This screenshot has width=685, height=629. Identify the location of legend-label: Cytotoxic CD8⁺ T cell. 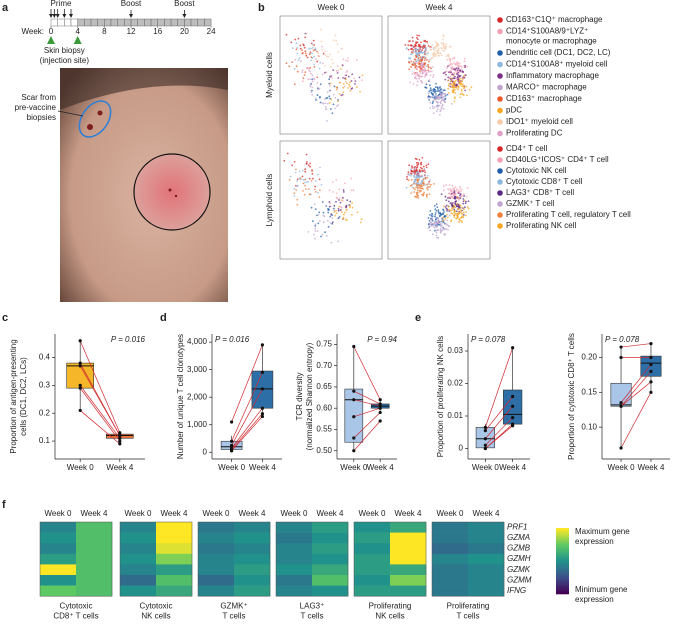
(544, 181).